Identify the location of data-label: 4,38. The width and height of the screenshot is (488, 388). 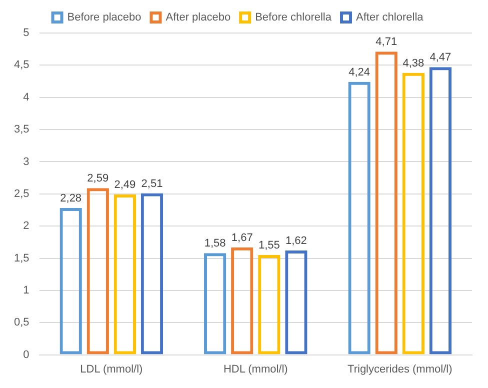
(413, 63).